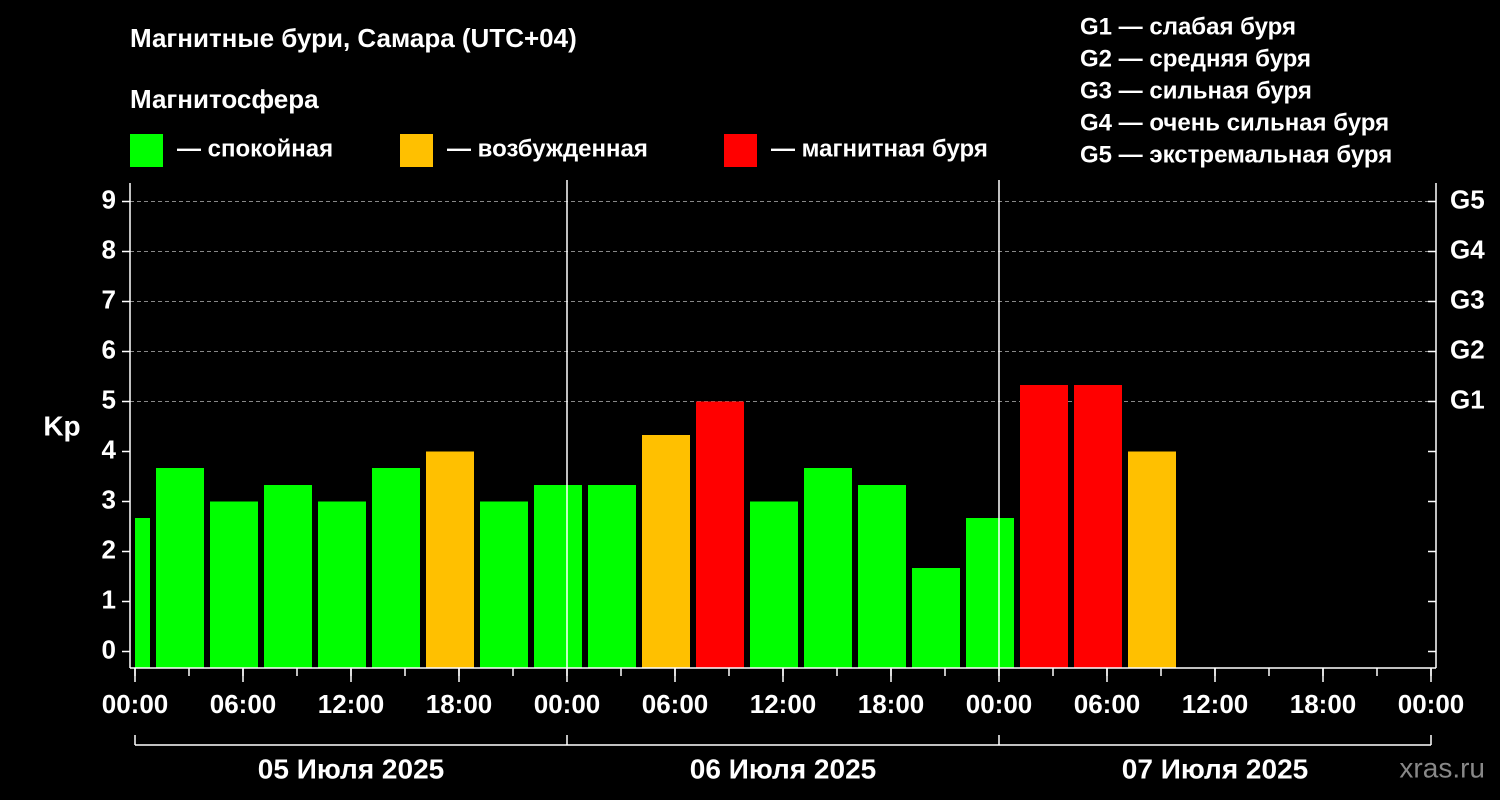 Image resolution: width=1500 pixels, height=800 pixels. I want to click on y-tick-label: 6, so click(109, 349).